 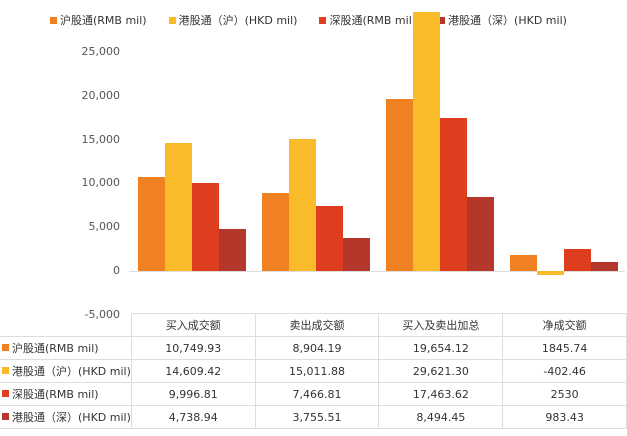 I want to click on table-cell: -402.46, so click(x=564, y=371).